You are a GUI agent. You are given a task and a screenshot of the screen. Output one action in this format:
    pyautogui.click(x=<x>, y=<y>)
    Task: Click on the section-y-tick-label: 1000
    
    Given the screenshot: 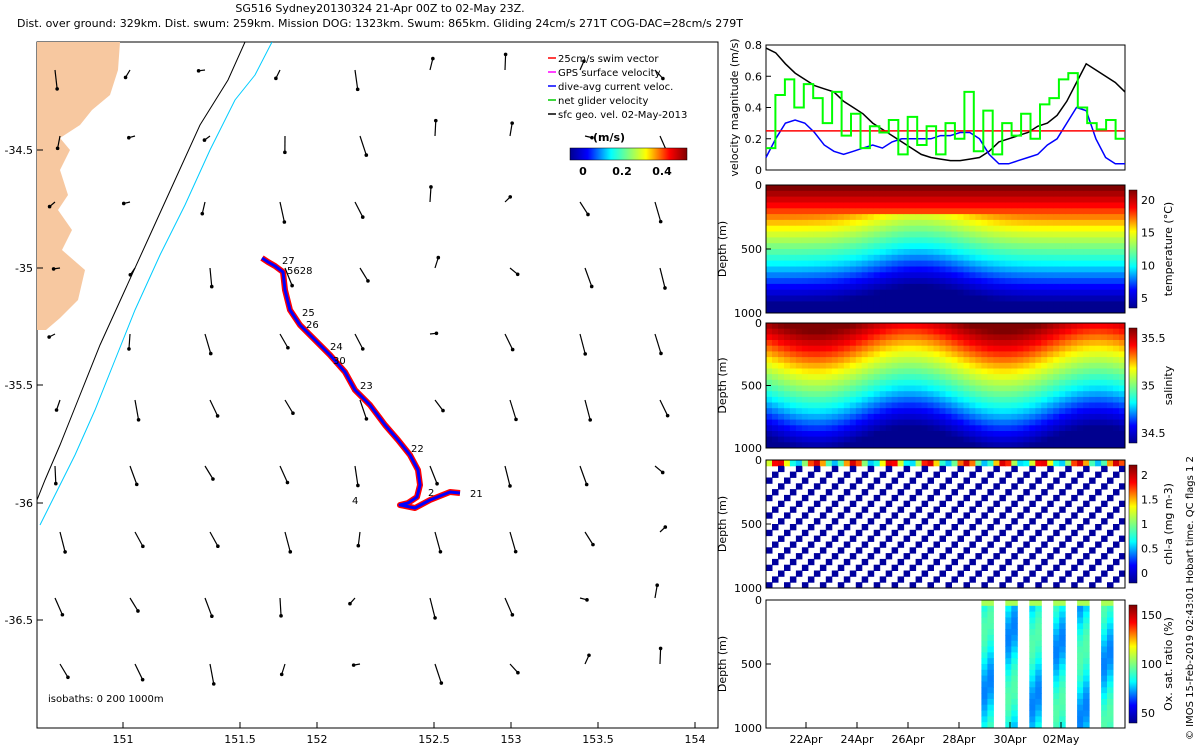 What is the action you would take?
    pyautogui.click(x=748, y=588)
    